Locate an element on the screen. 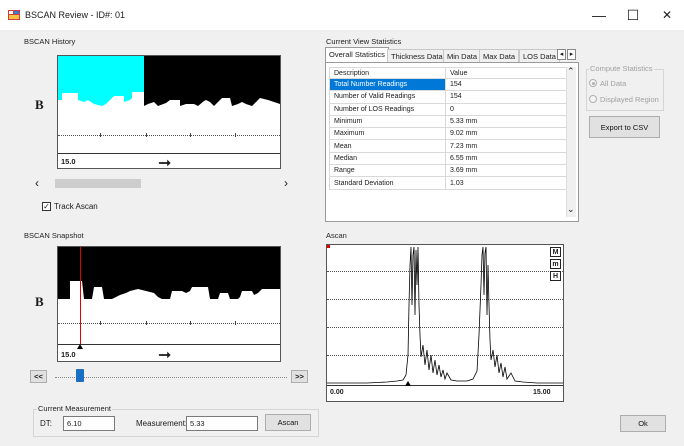  snapshot-cursor-line is located at coordinates (80, 295).